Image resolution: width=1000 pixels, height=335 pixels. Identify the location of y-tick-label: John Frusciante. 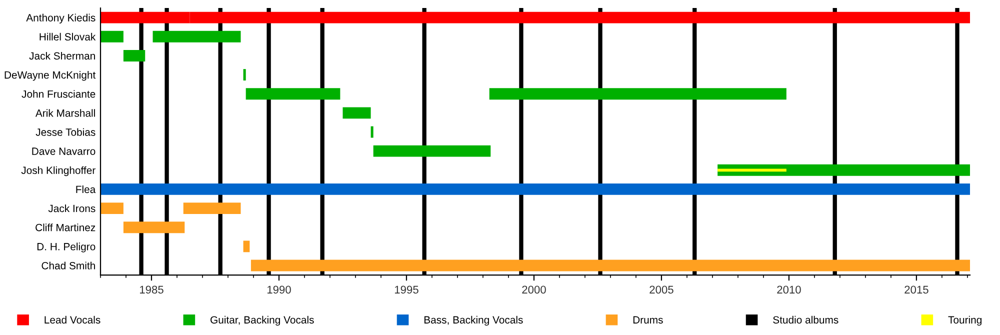
(59, 94).